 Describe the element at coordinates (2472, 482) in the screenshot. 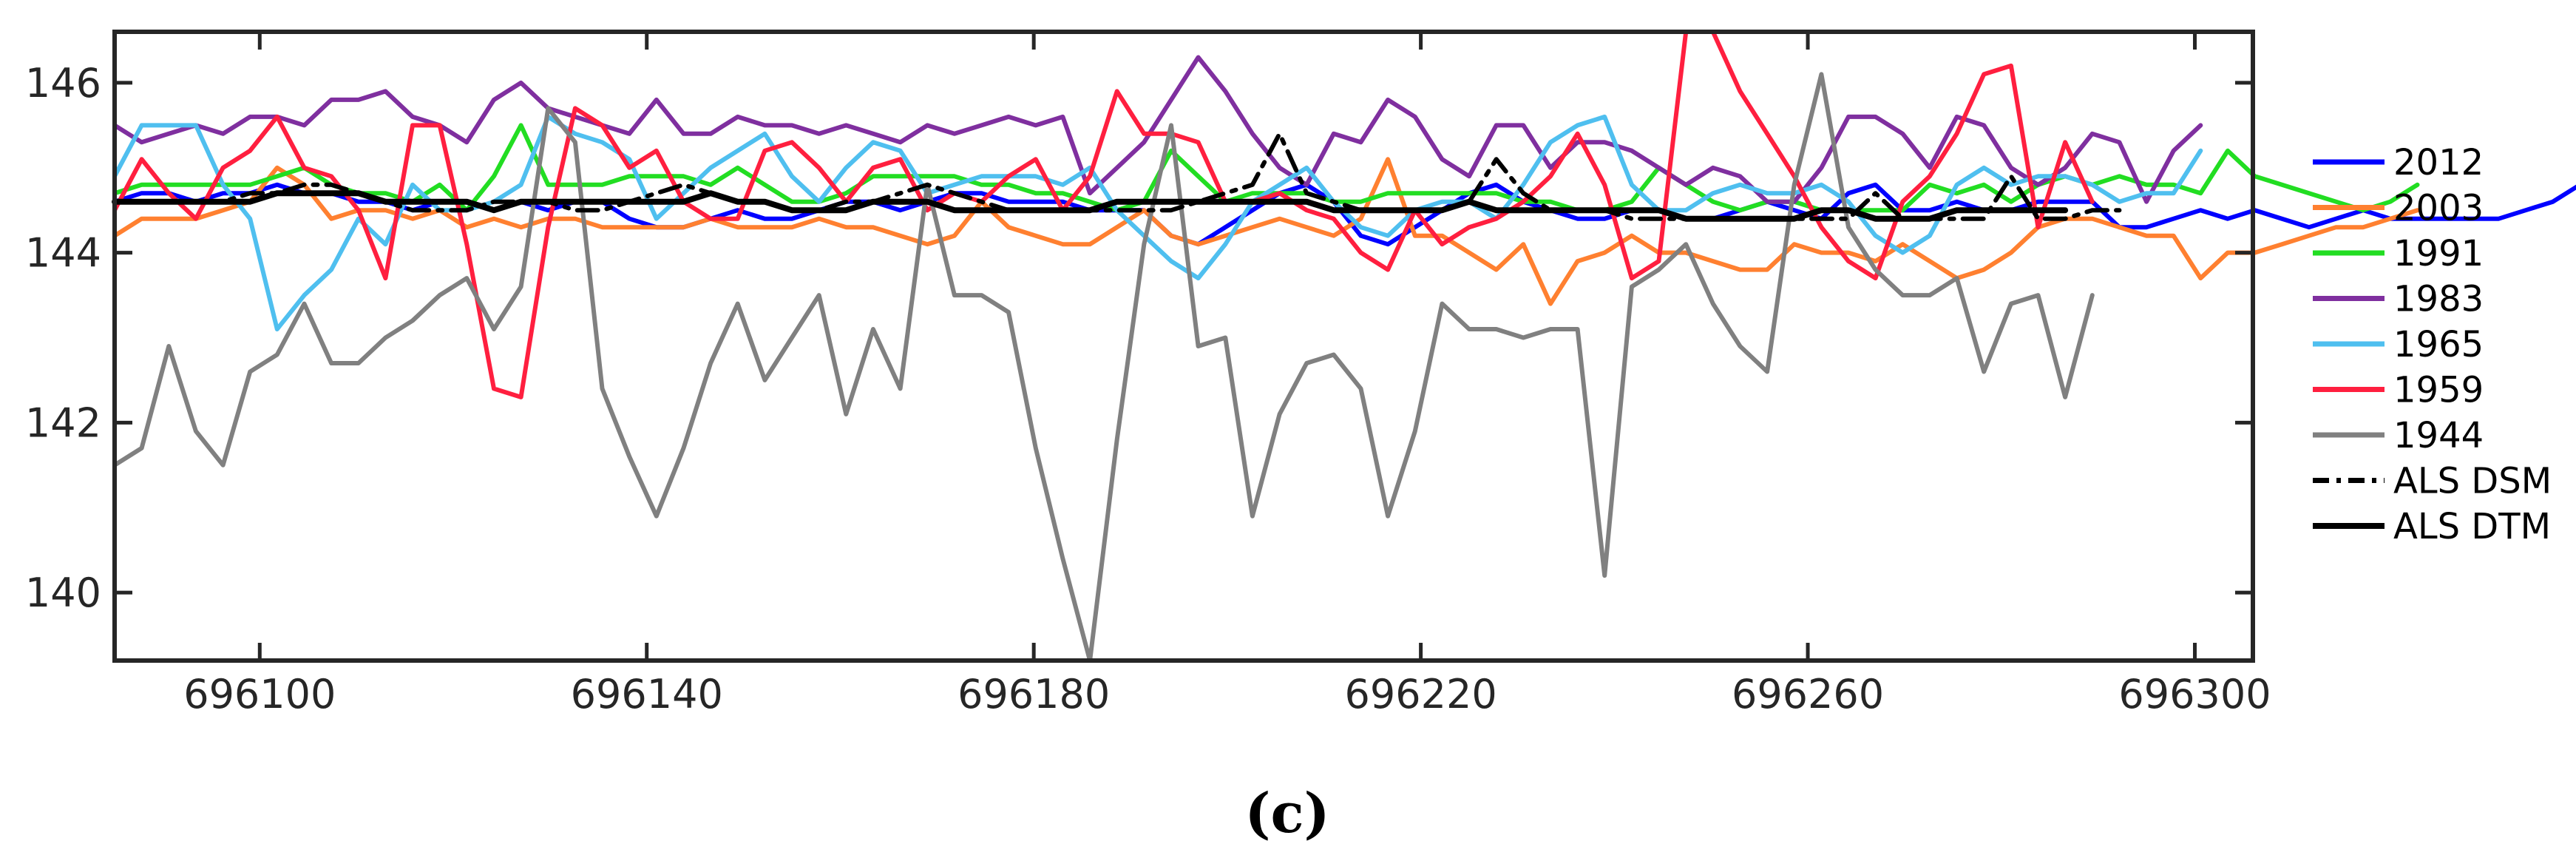

I see `legend-label-als-dsm: ALS DSM` at that location.